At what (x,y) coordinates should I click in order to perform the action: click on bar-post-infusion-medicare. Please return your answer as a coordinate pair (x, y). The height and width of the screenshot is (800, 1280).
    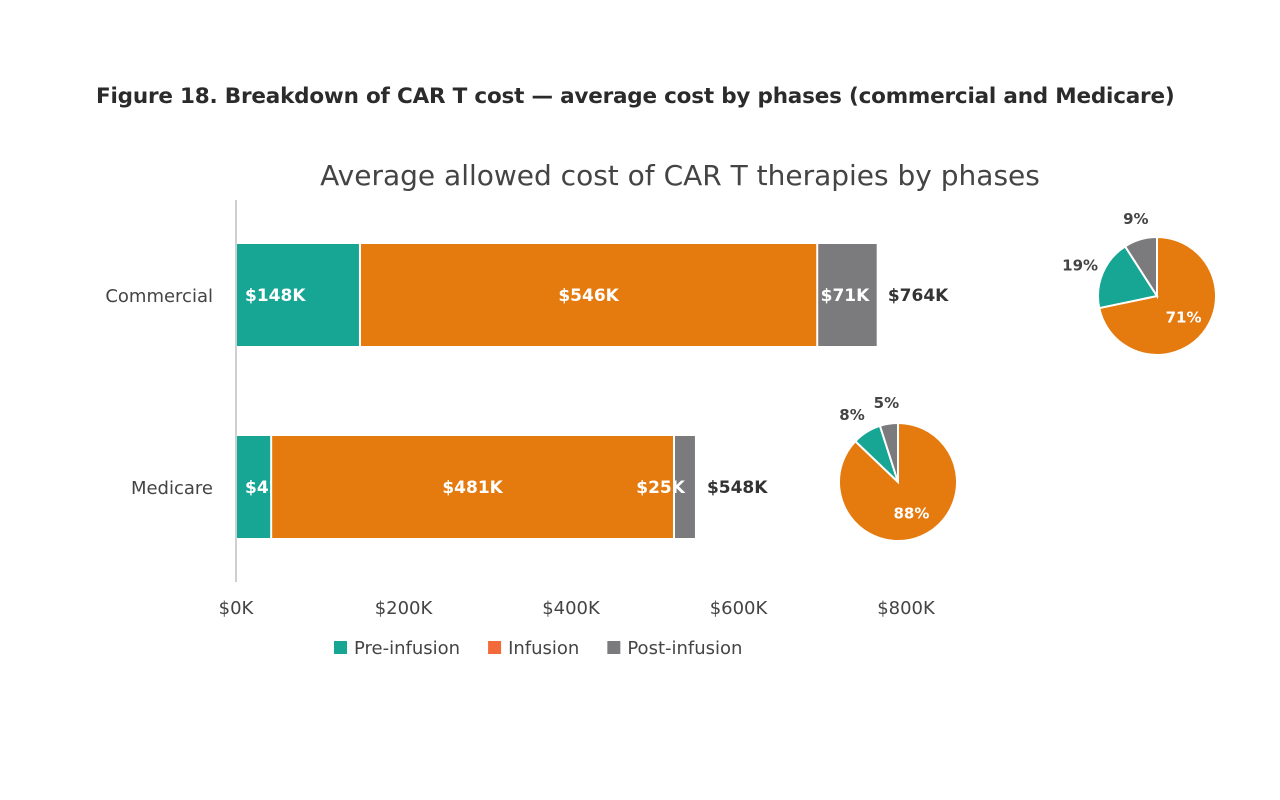
    Looking at the image, I should click on (684, 487).